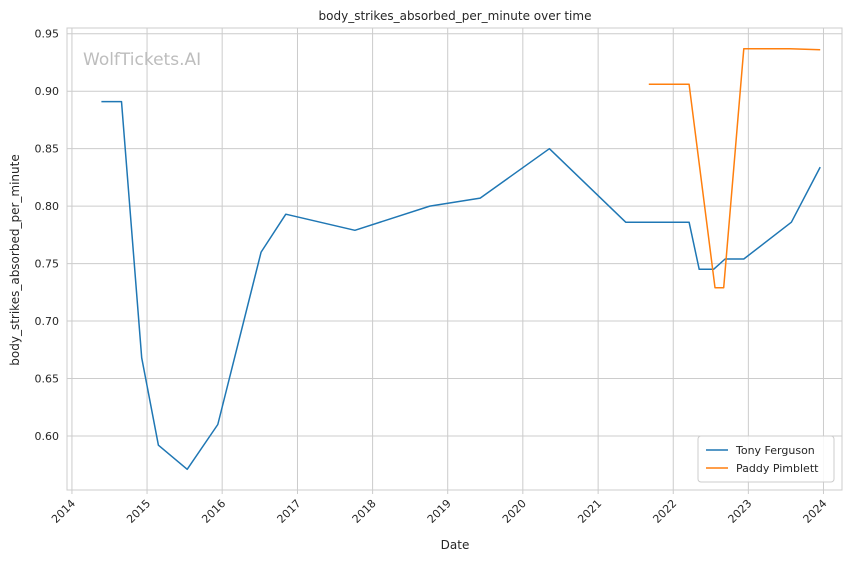 The image size is (852, 561). What do you see at coordinates (514, 511) in the screenshot?
I see `x-tick-label: 2020` at bounding box center [514, 511].